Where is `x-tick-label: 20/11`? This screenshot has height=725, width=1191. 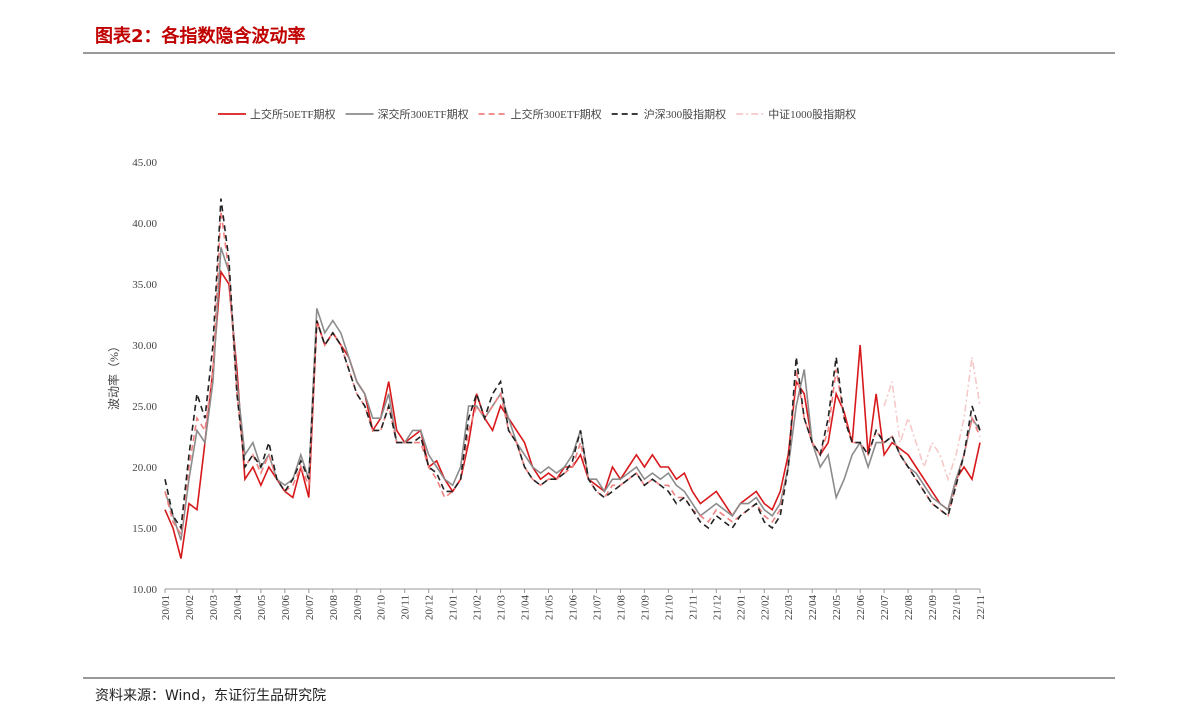 x-tick-label: 20/11 is located at coordinates (406, 607).